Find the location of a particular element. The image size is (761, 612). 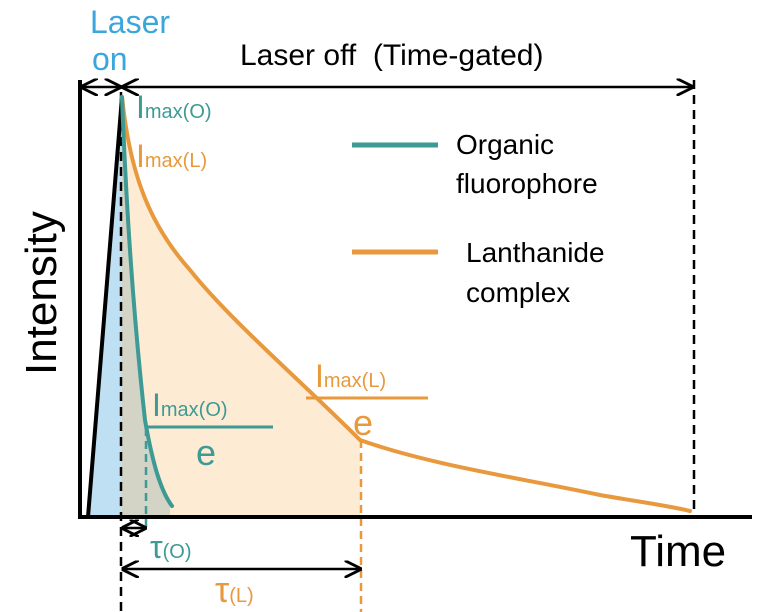

laser-rise-curve is located at coordinates (105, 307).